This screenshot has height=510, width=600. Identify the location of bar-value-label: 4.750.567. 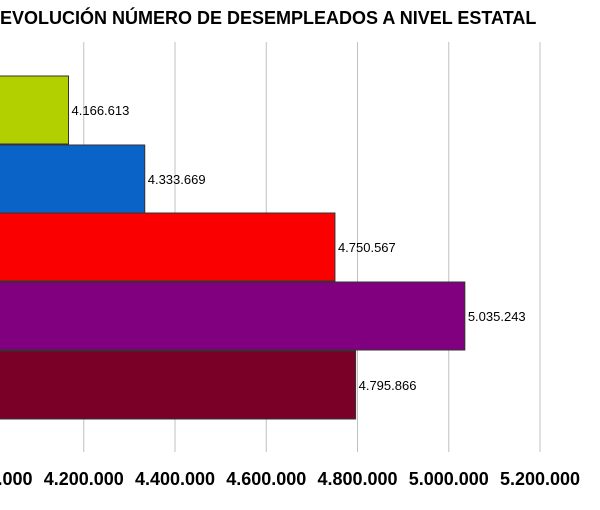
(367, 247).